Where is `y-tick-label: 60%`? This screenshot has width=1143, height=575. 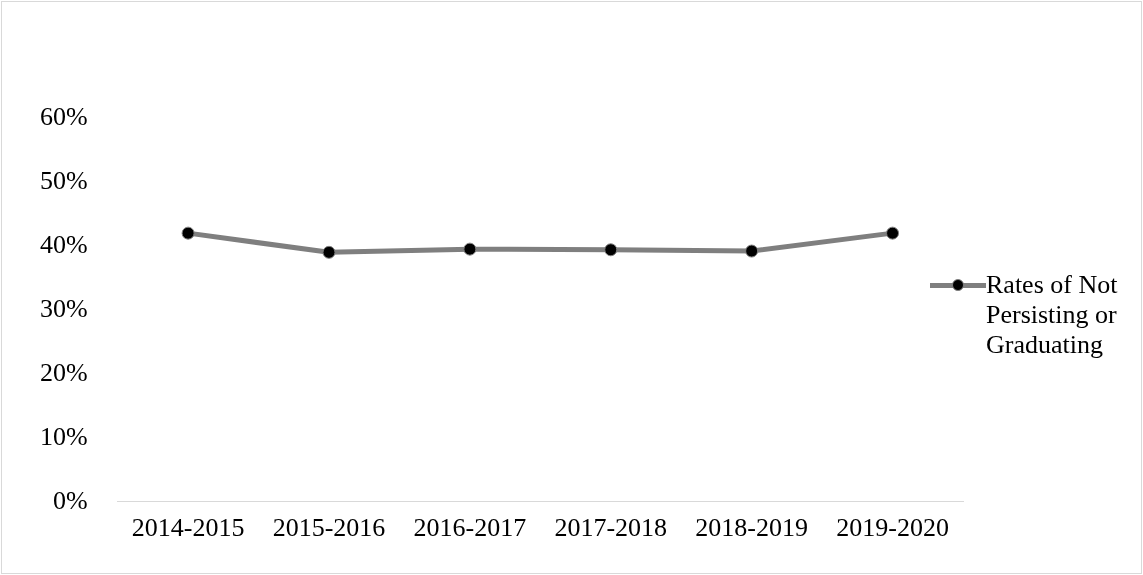
y-tick-label: 60% is located at coordinates (63, 116).